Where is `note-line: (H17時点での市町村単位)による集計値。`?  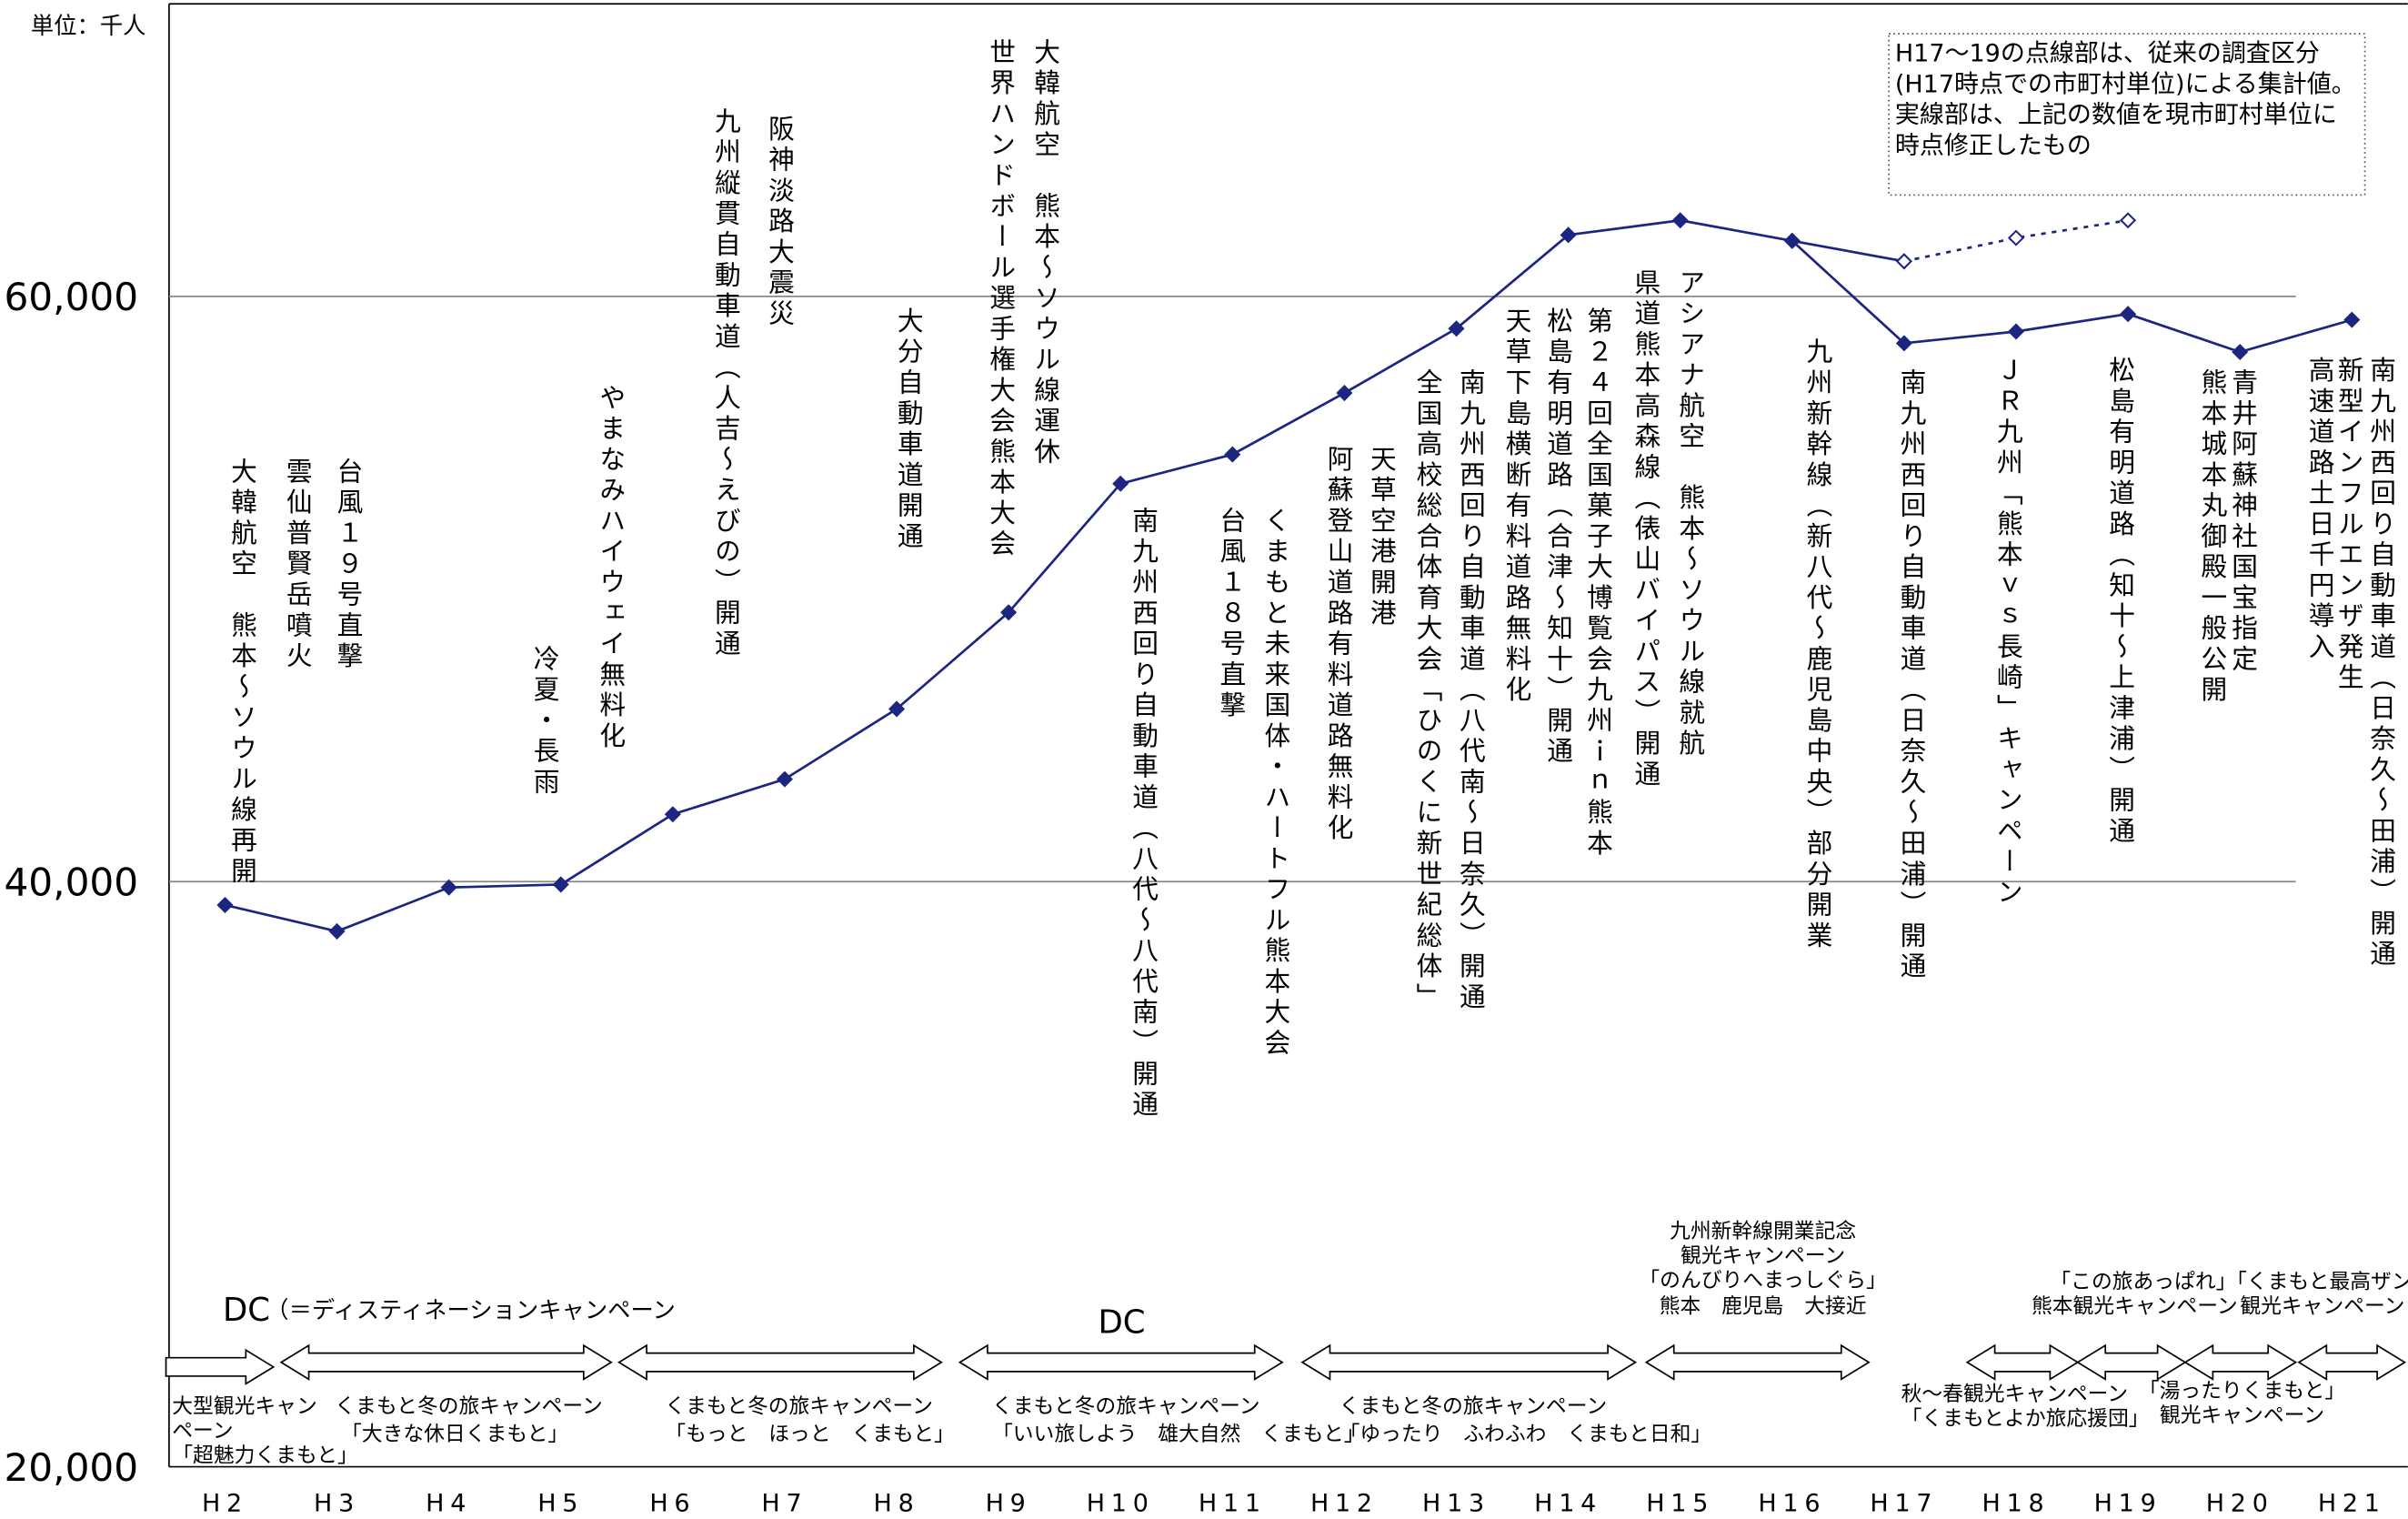
note-line: (H17時点での市町村単位)による集計値。 is located at coordinates (2125, 84).